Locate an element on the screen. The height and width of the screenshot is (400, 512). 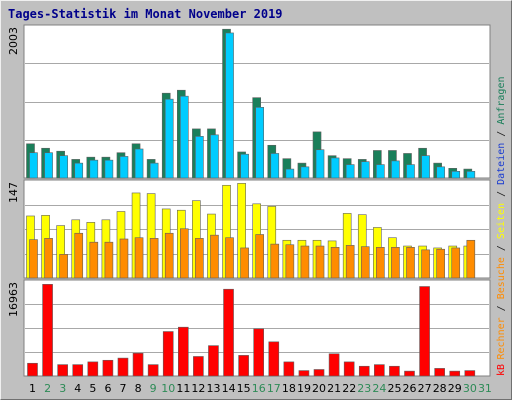
x-tick-label: 10 is located at coordinates (168, 388).